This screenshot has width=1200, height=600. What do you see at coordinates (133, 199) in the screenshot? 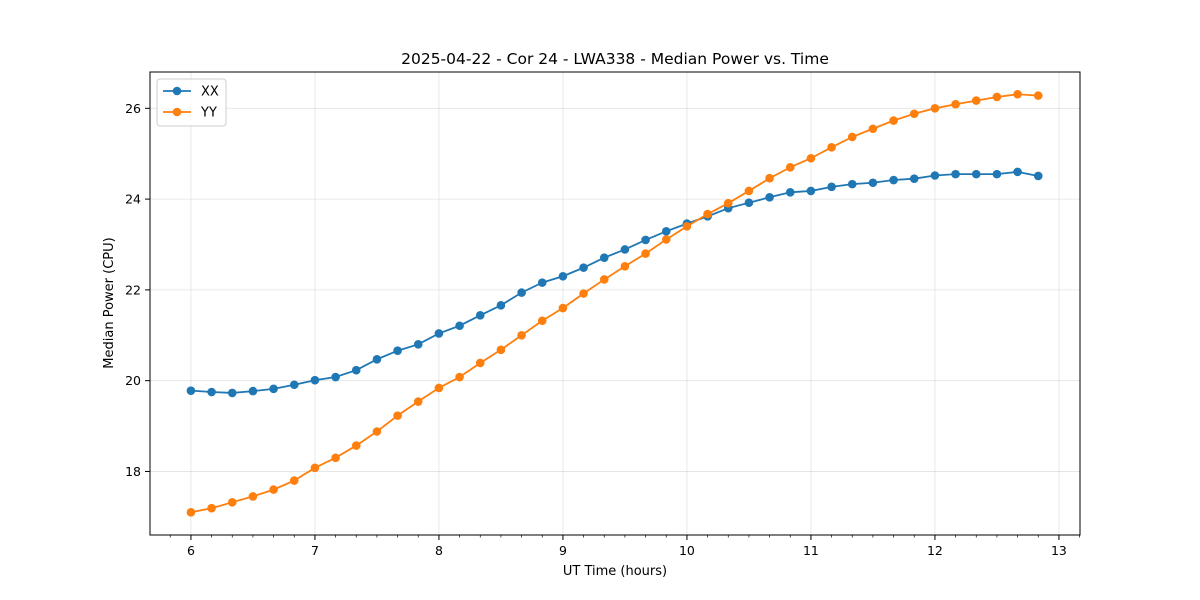
I see `y-tick-label: 24` at bounding box center [133, 199].